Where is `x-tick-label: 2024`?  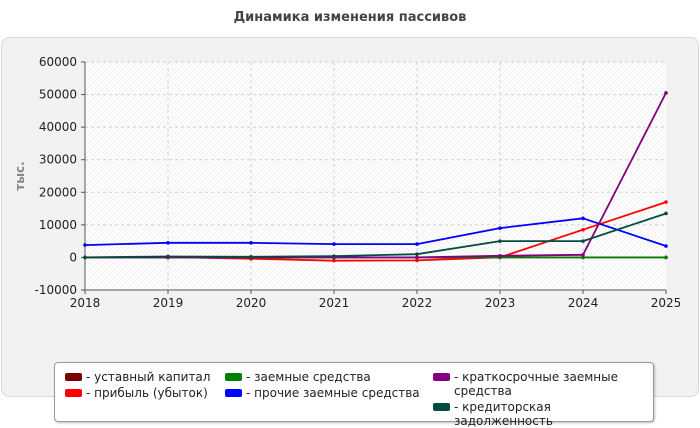
x-tick-label: 2024 is located at coordinates (583, 303).